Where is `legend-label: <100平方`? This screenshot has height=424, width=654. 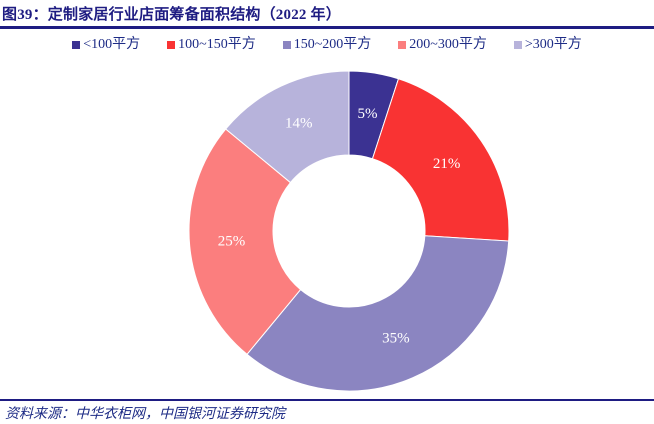
legend-label: <100平方 is located at coordinates (112, 44).